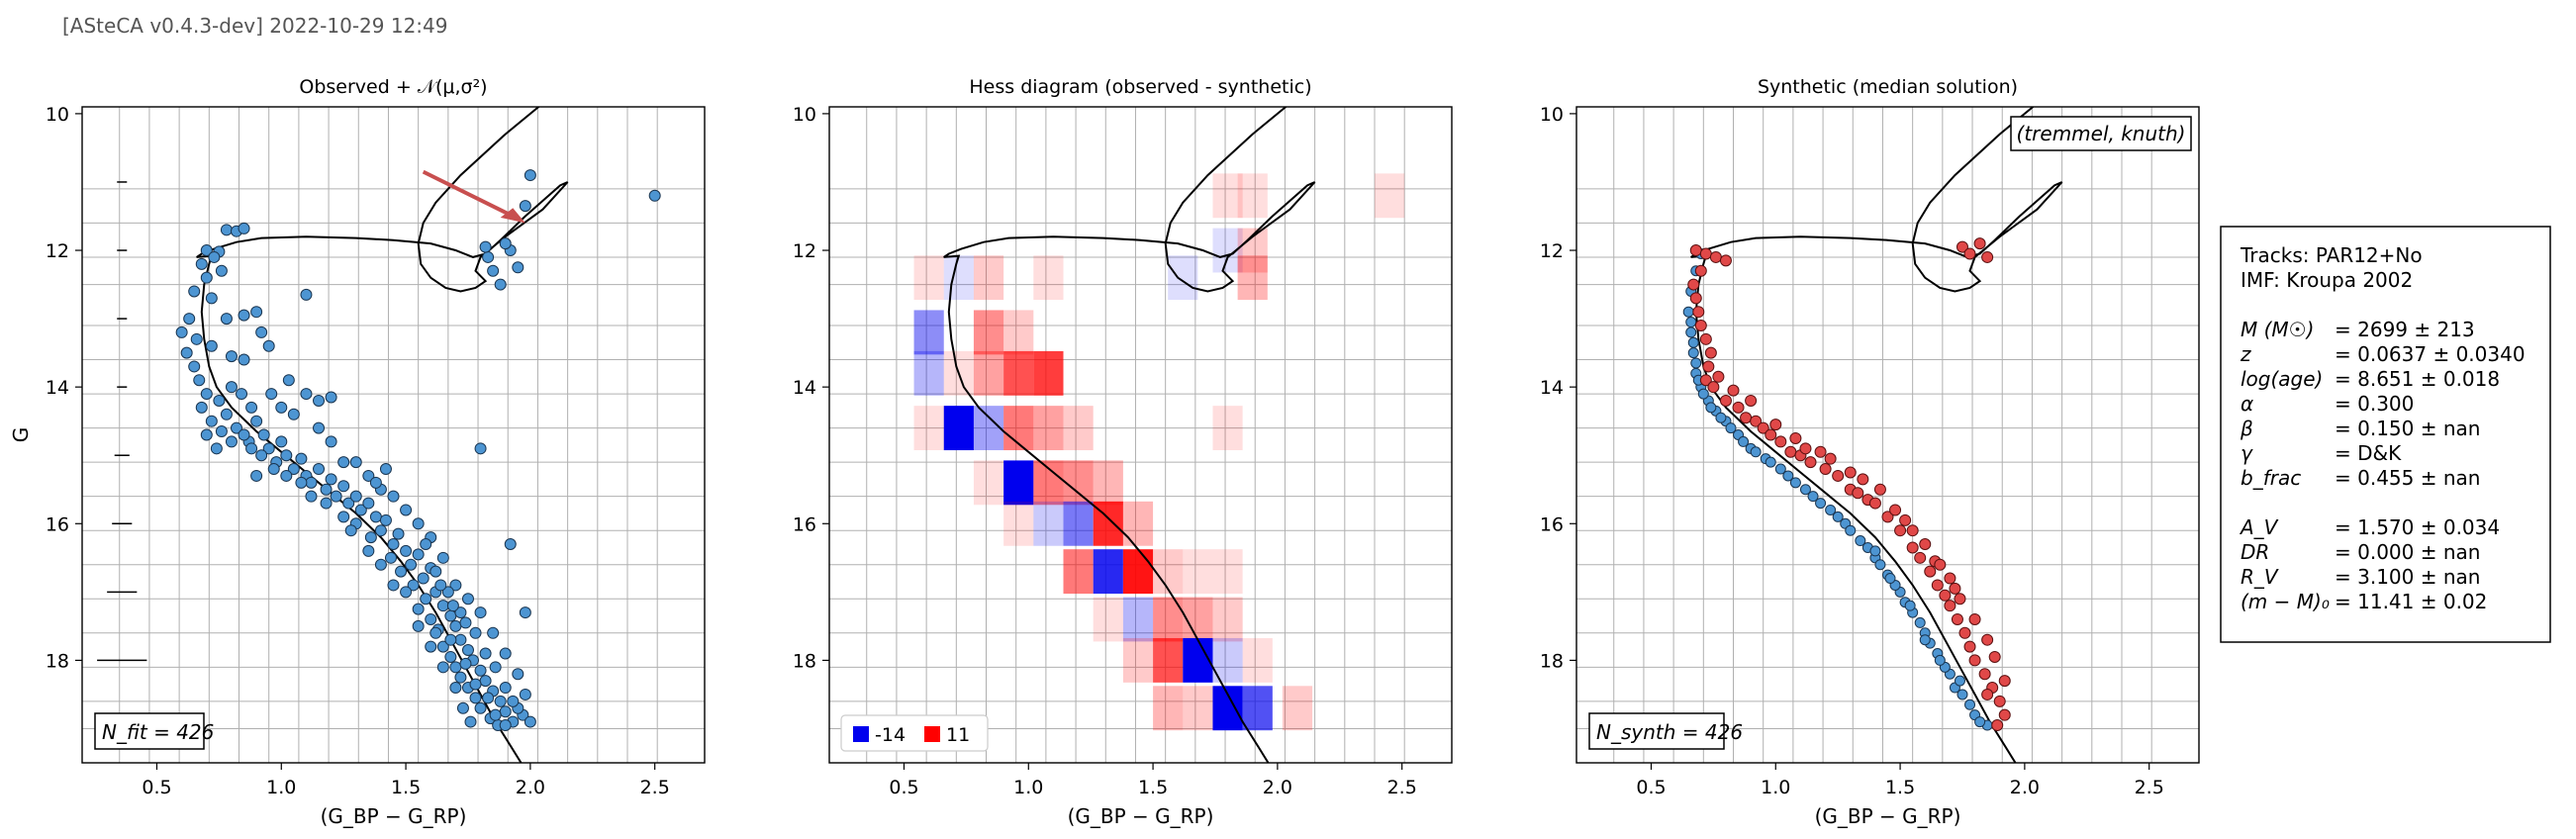 The height and width of the screenshot is (839, 2576). What do you see at coordinates (2277, 329) in the screenshot?
I see `info-label: M (M☉)` at bounding box center [2277, 329].